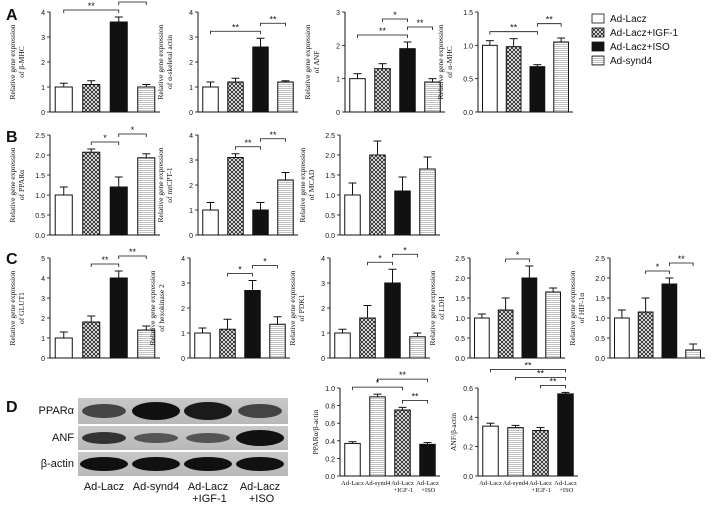 Image resolution: width=720 pixels, height=510 pixels. What do you see at coordinates (453, 432) in the screenshot?
I see `y-axis-label: ANF/β-actin` at bounding box center [453, 432].